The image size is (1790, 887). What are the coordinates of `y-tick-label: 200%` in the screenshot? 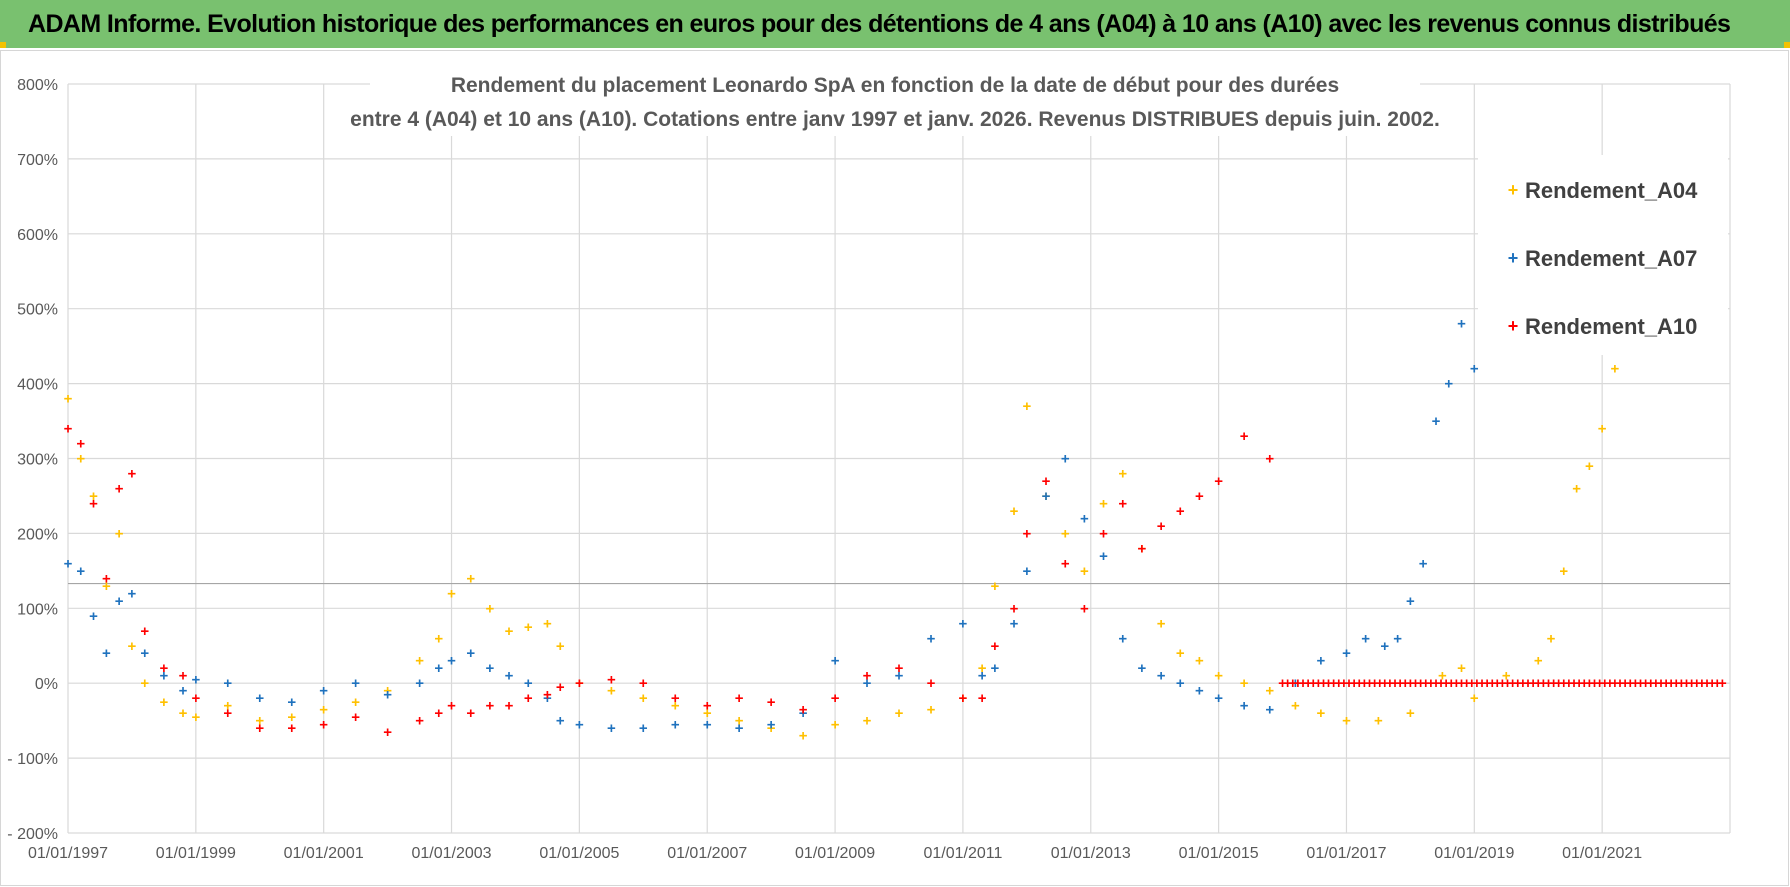 It's located at (37, 534).